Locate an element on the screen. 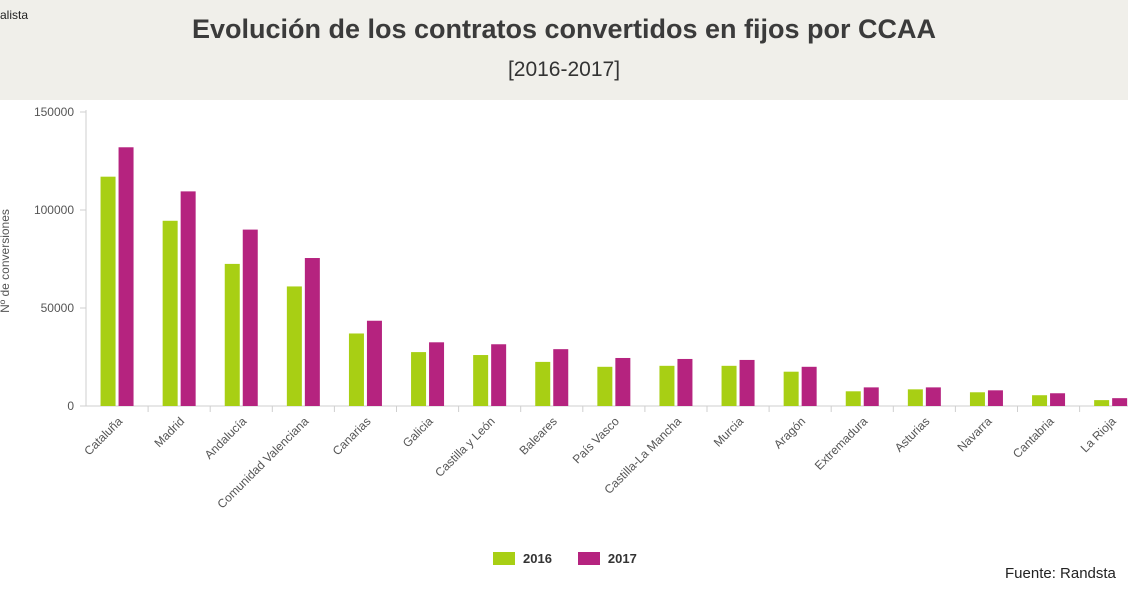 The image size is (1128, 591). x-tick-label: Navarra is located at coordinates (974, 434).